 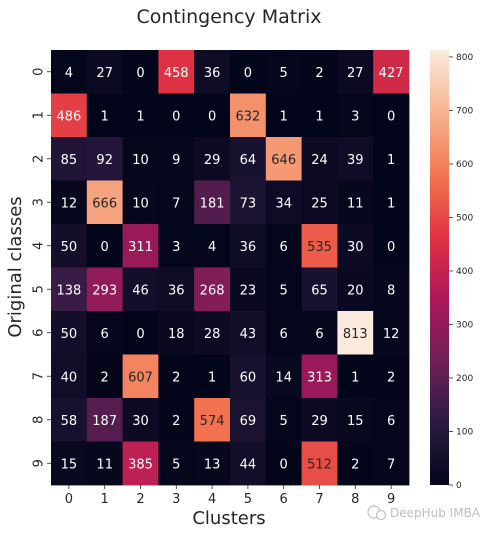 I want to click on y-tick-label: 7, so click(x=39, y=376).